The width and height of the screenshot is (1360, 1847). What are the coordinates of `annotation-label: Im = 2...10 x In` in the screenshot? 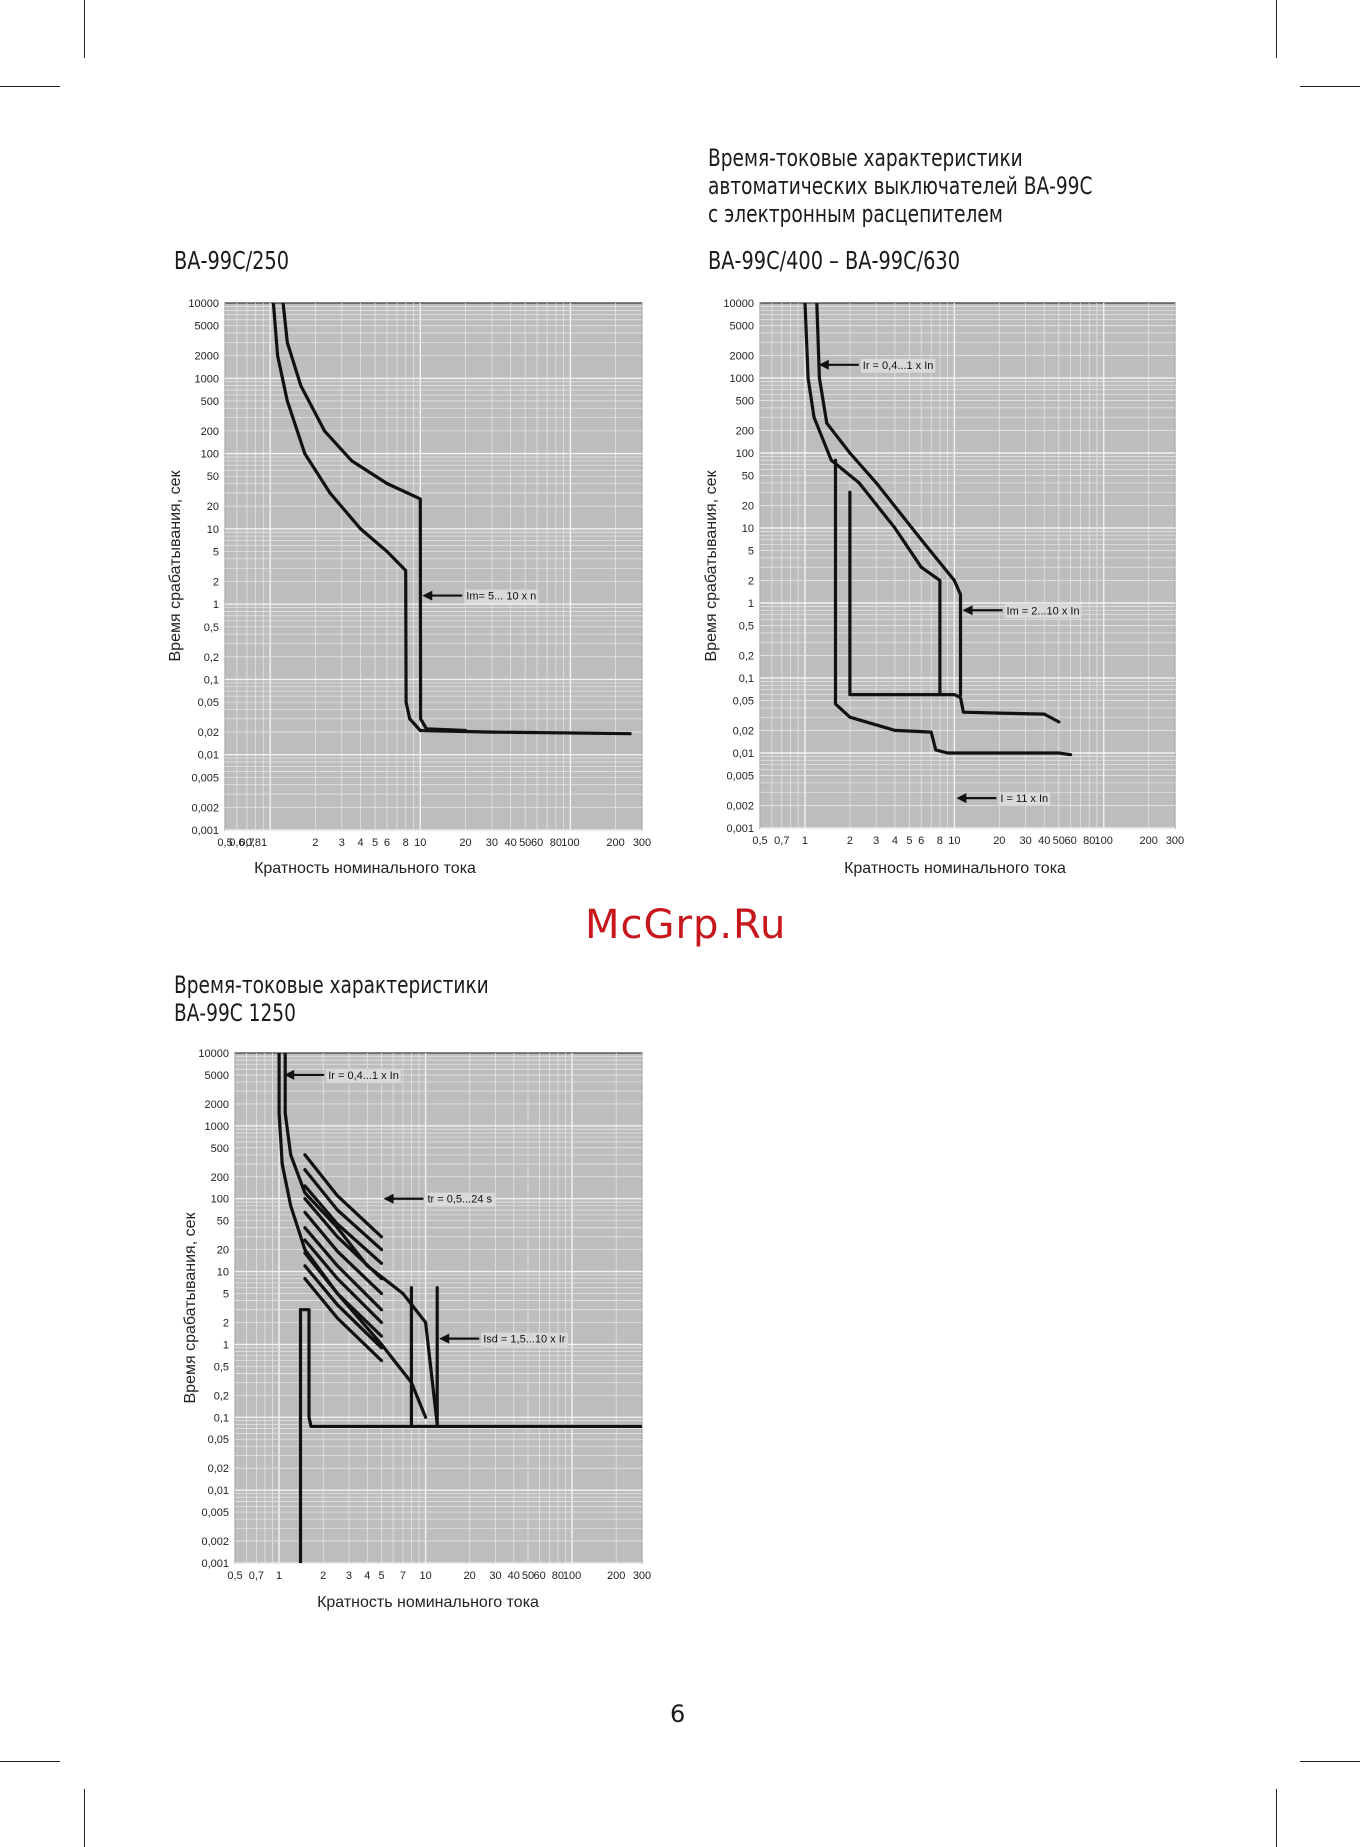 It's located at (1043, 611).